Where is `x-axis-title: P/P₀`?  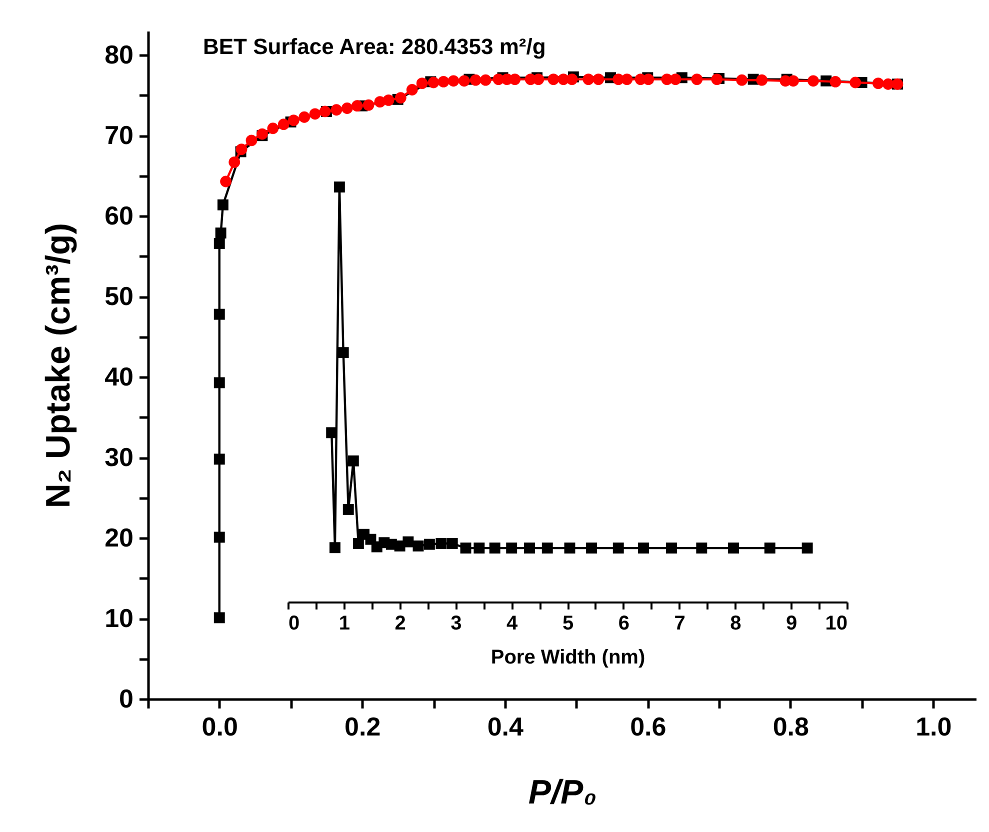
x-axis-title: P/P₀ is located at coordinates (562, 793).